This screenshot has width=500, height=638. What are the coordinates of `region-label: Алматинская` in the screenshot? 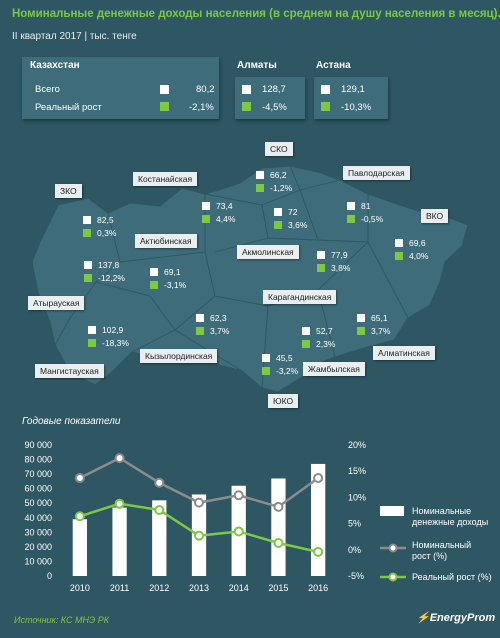 It's located at (404, 353).